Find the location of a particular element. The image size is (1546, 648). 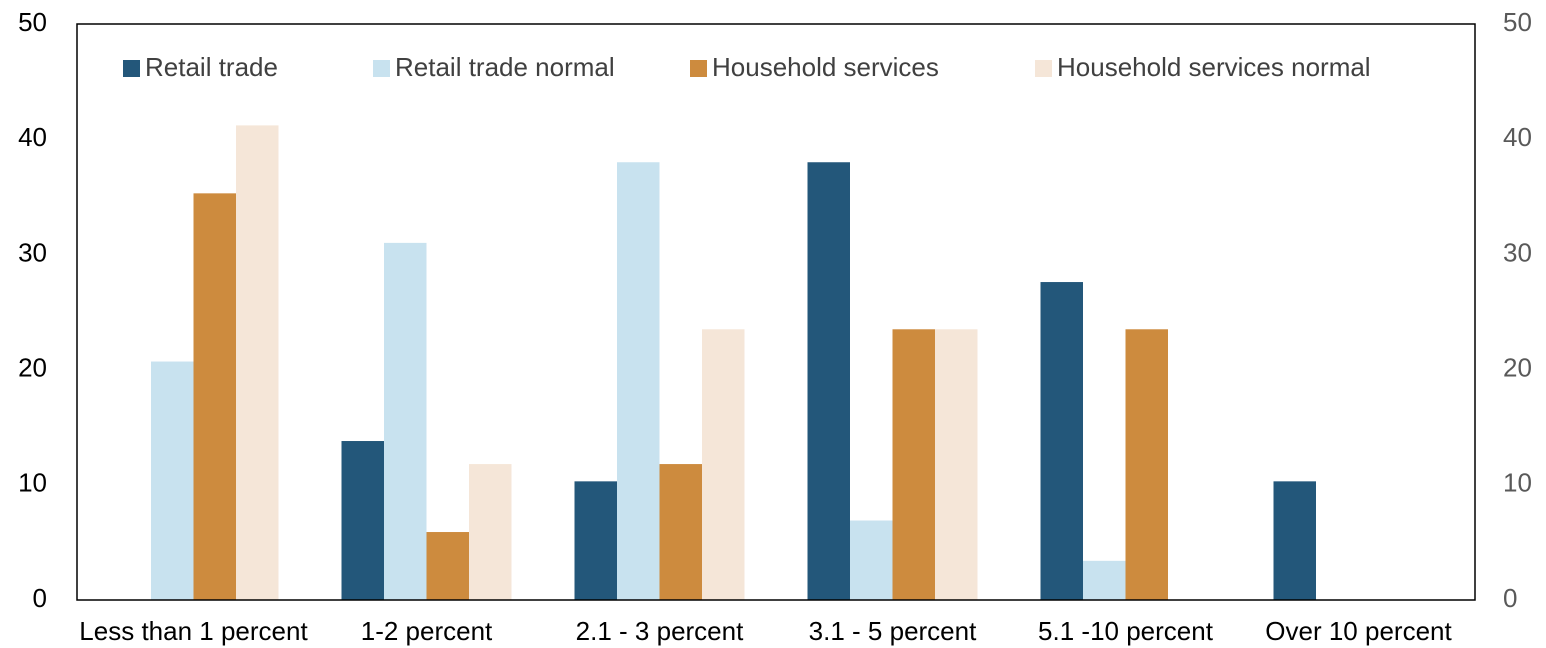

y-tick-label: 0 is located at coordinates (40, 598).